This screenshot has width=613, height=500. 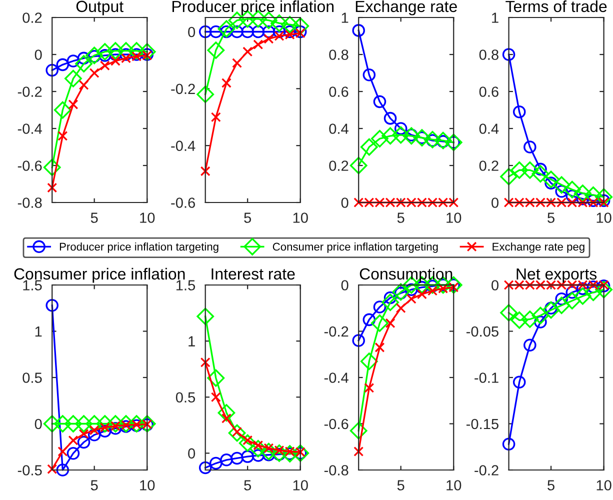 What do you see at coordinates (100, 8) in the screenshot?
I see `chart-title: Output` at bounding box center [100, 8].